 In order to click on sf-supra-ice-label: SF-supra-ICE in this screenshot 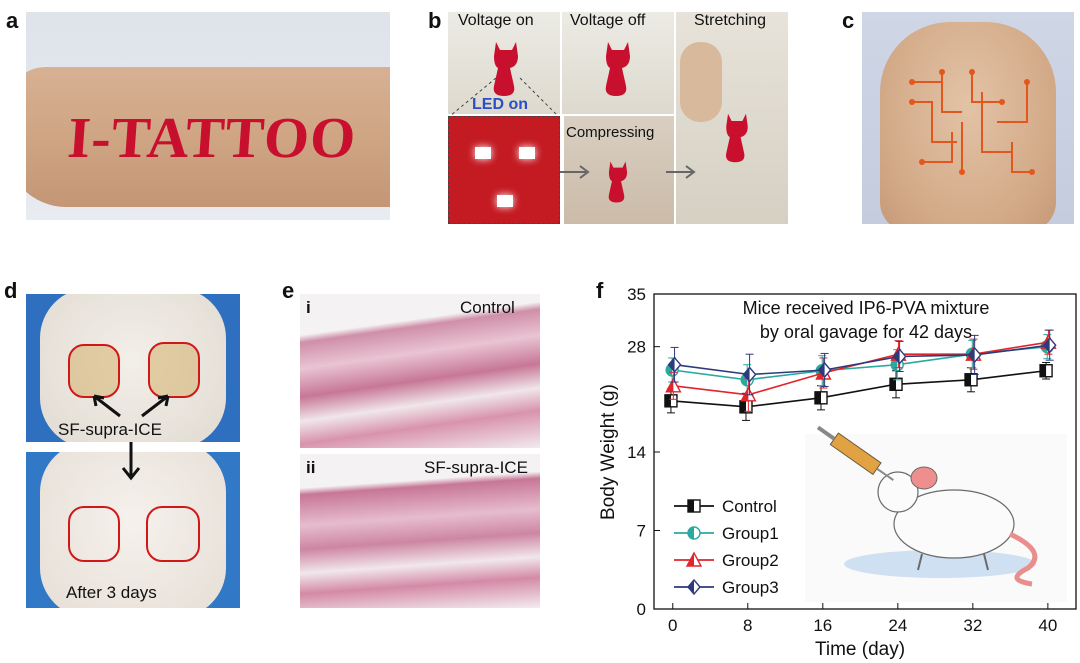, I will do `click(110, 429)`.